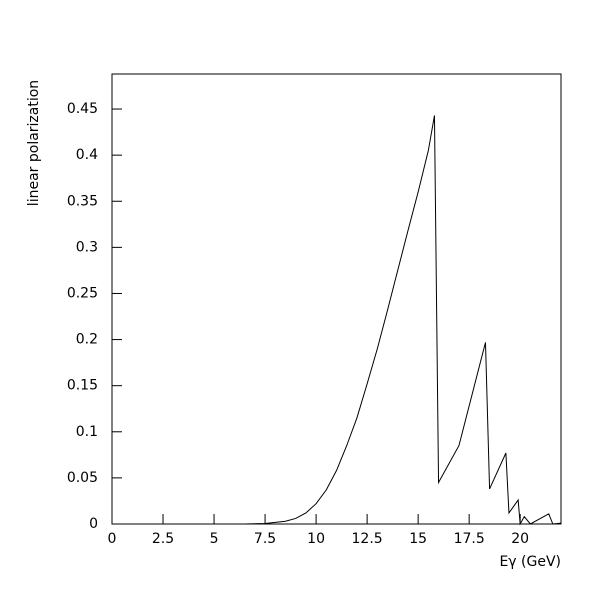  Describe the element at coordinates (316, 539) in the screenshot. I see `x-tick-label: 10` at that location.